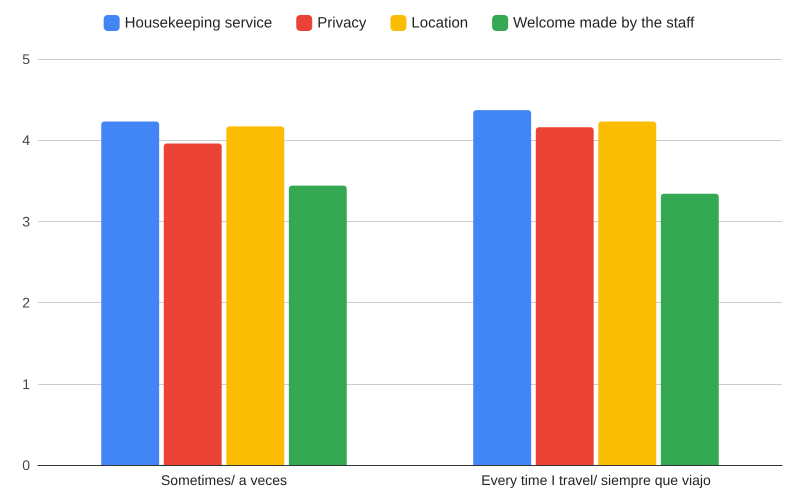  What do you see at coordinates (342, 23) in the screenshot?
I see `legend-label: Privacy` at bounding box center [342, 23].